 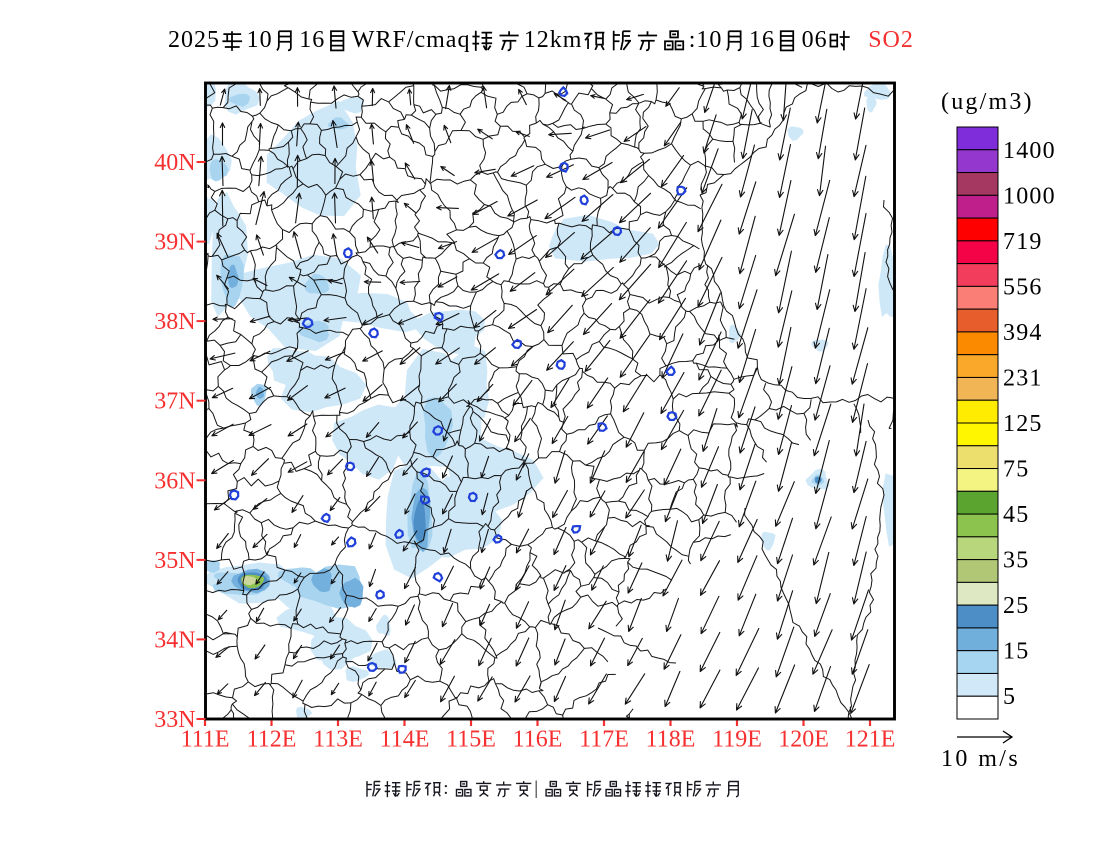 I want to click on svg-text: 37N, so click(x=174, y=402).